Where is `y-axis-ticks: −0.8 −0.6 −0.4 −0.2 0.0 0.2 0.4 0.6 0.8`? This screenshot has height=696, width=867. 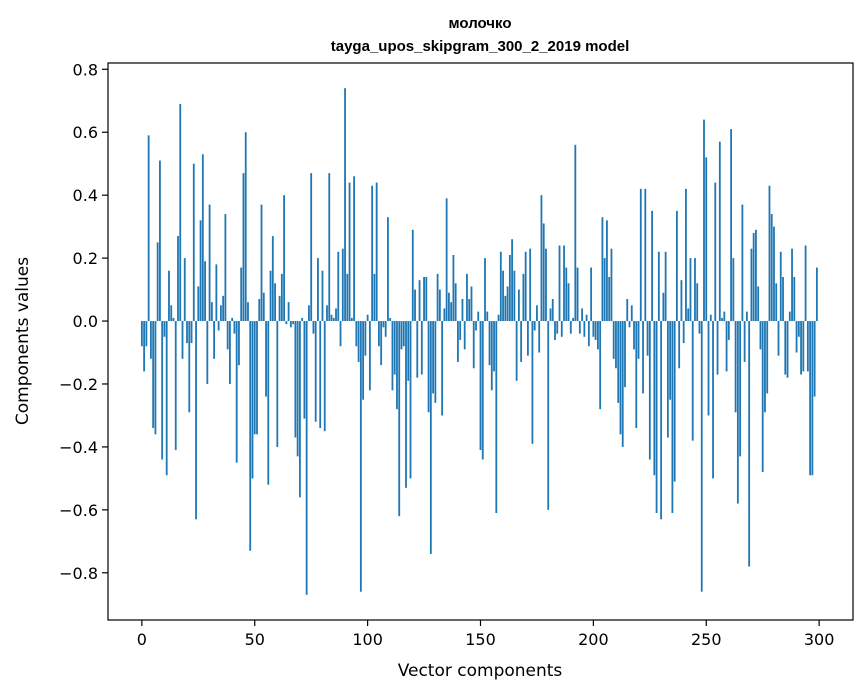
y-axis-ticks: −0.8 −0.6 −0.4 −0.2 0.0 0.2 0.4 0.6 0.8 is located at coordinates (83, 321).